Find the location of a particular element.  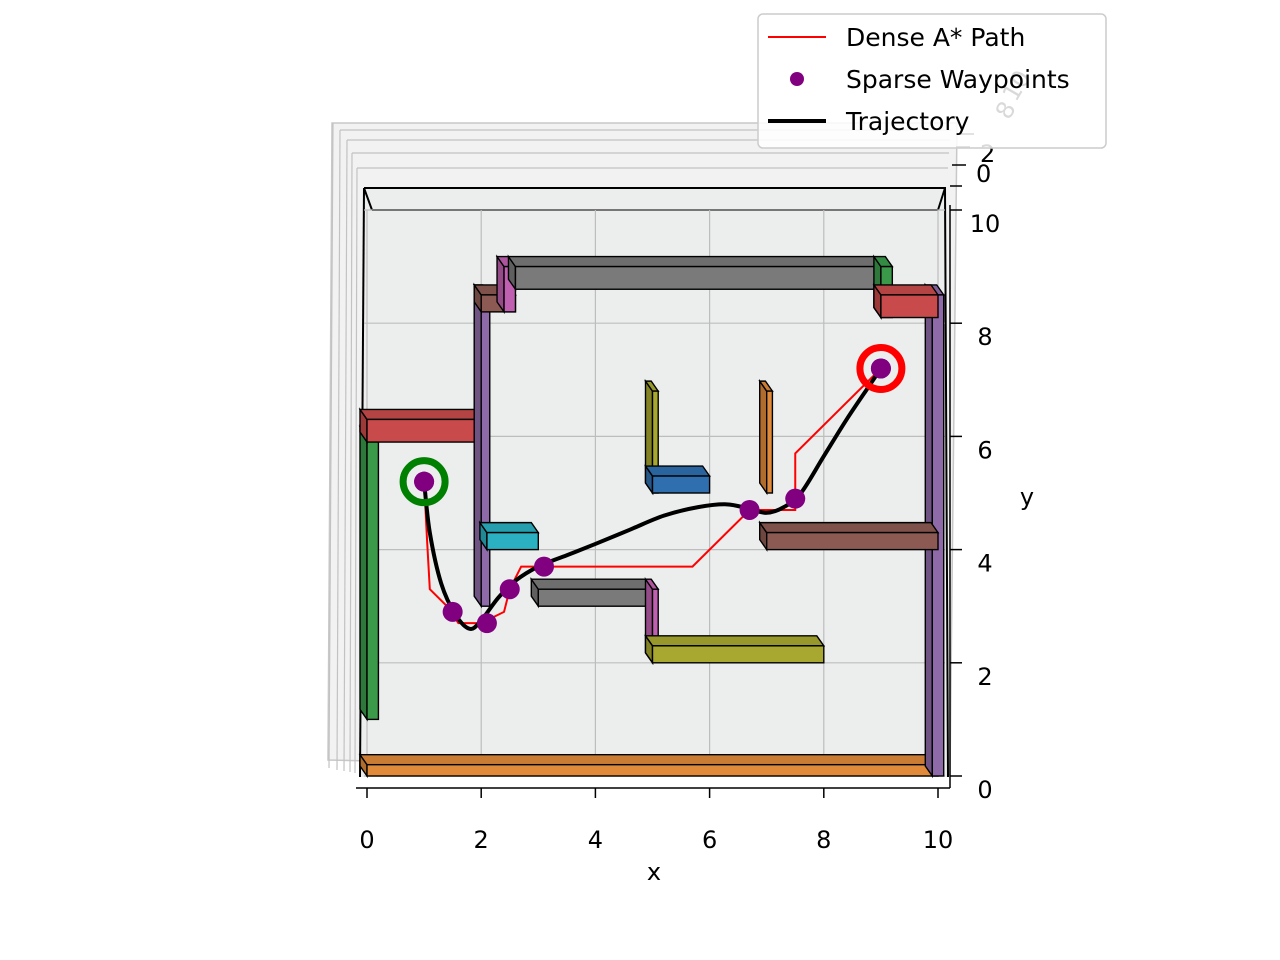

box-edge-inner-left is located at coordinates (368, 199).